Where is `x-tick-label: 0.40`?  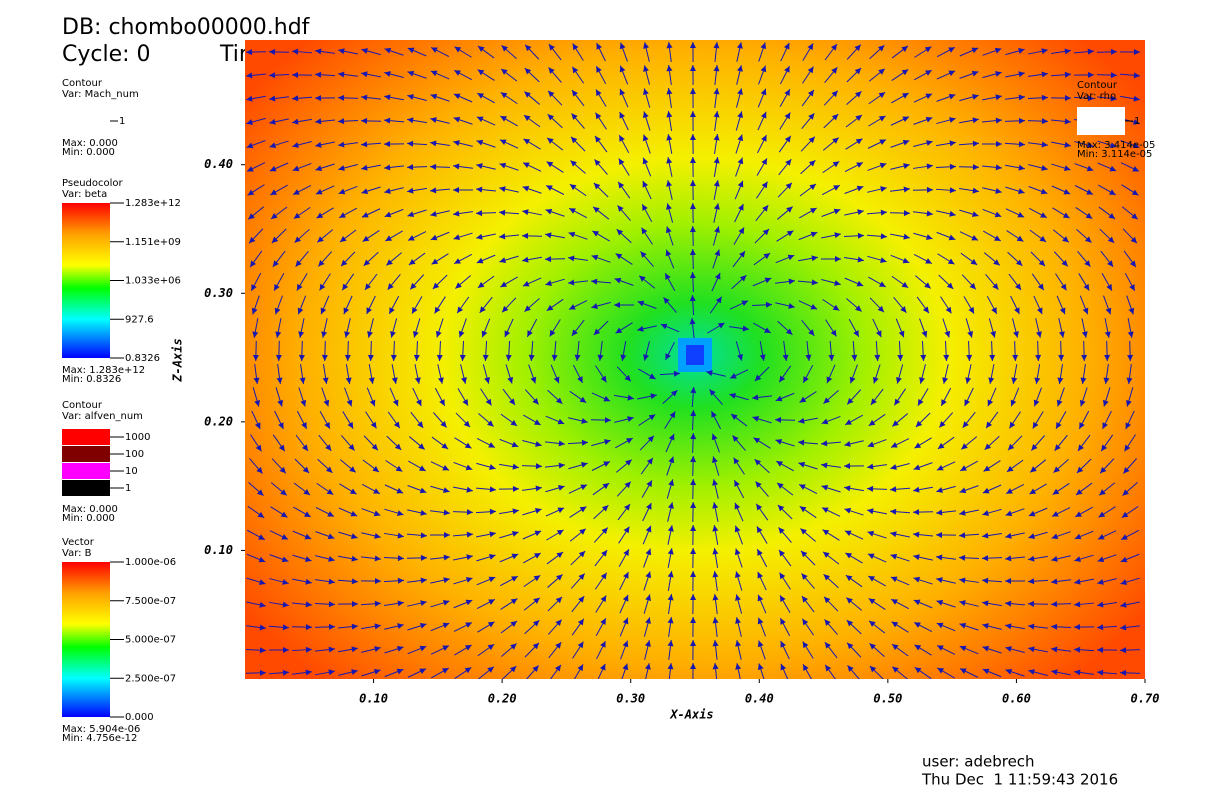
x-tick-label: 0.40 is located at coordinates (759, 699).